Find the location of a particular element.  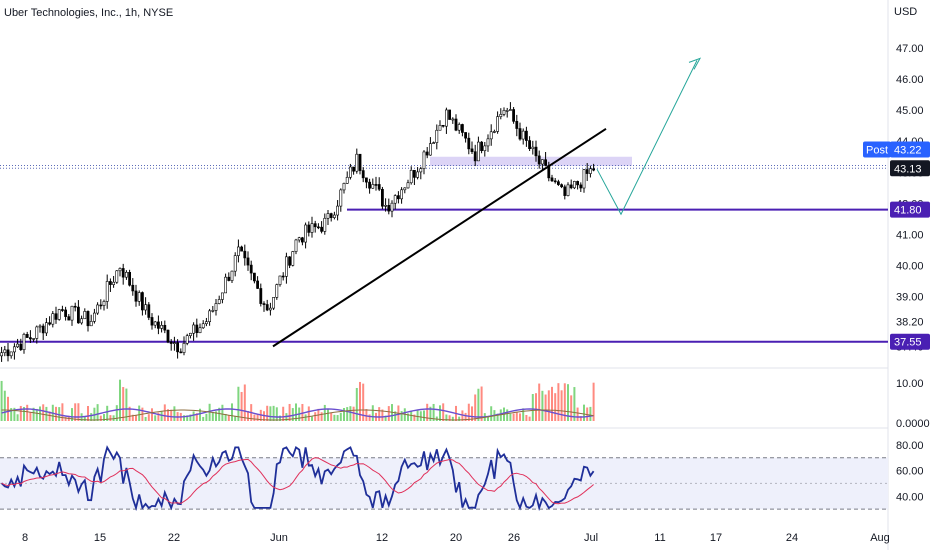

trendline-line is located at coordinates (439, 237).